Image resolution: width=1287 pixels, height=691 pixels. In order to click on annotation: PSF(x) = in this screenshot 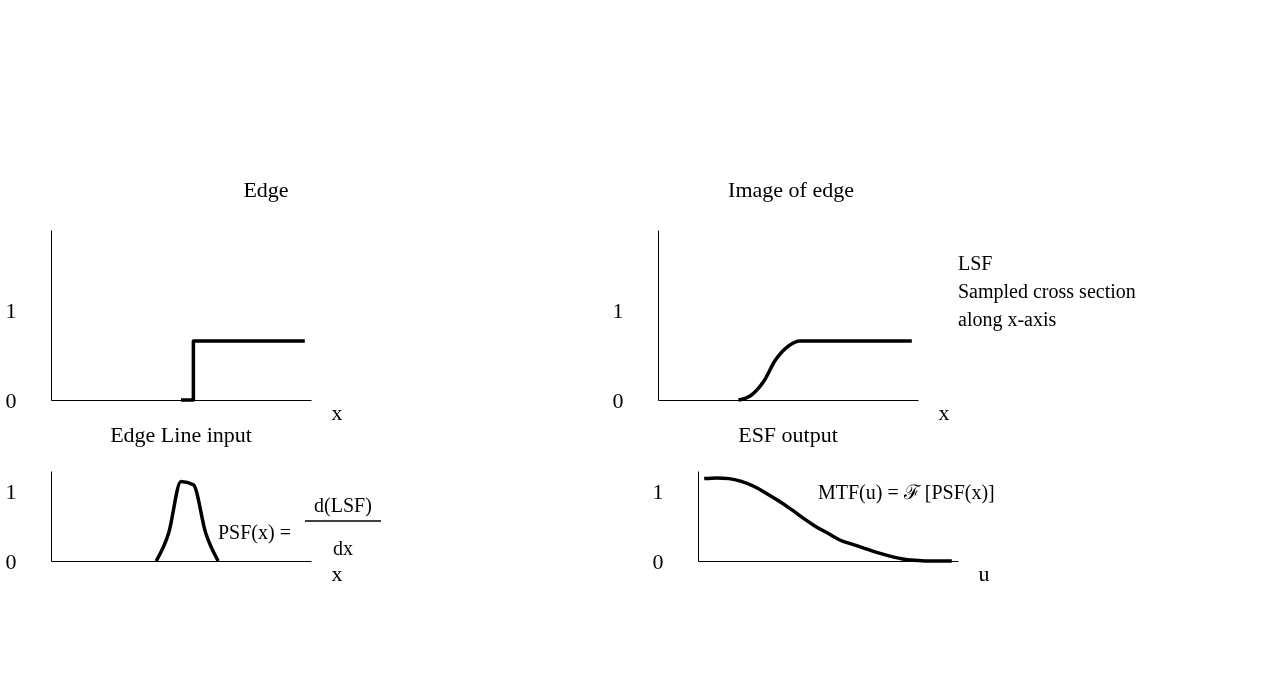, I will do `click(254, 532)`.